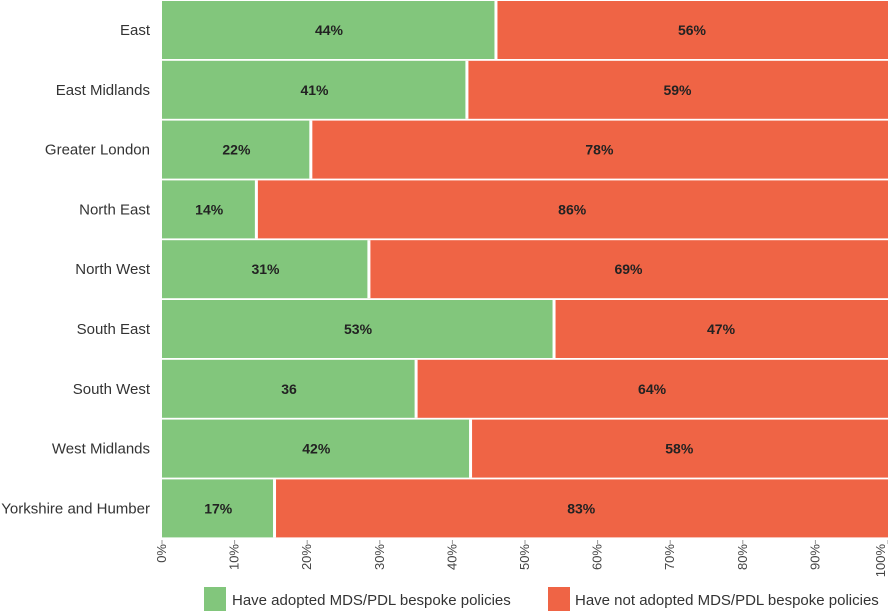  I want to click on data-label-south-east-adopted: 53%, so click(358, 329).